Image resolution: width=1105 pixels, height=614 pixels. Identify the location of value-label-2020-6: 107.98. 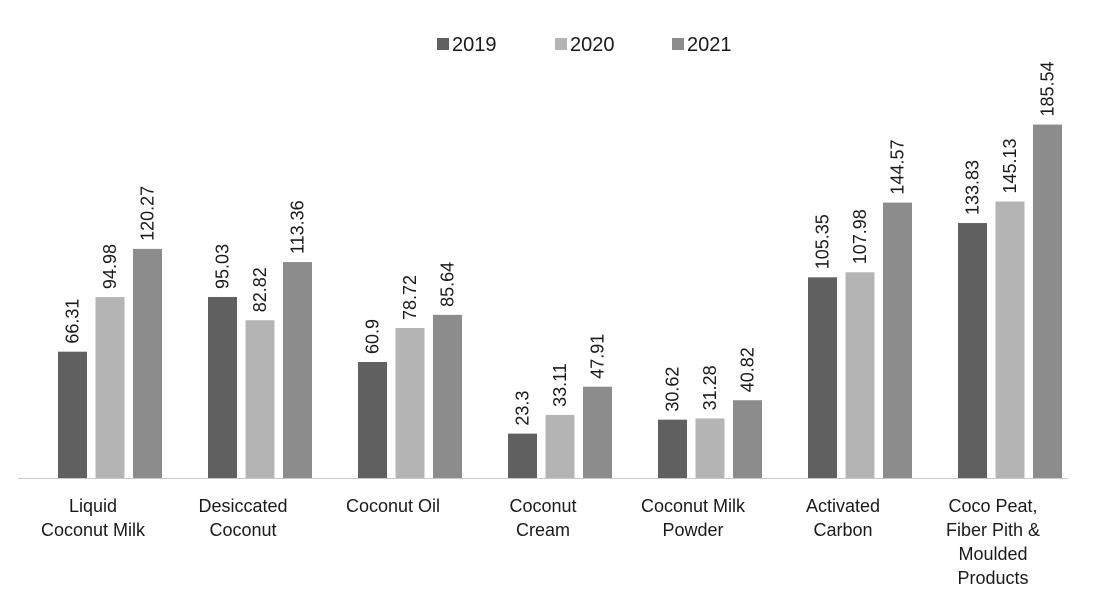
(860, 236).